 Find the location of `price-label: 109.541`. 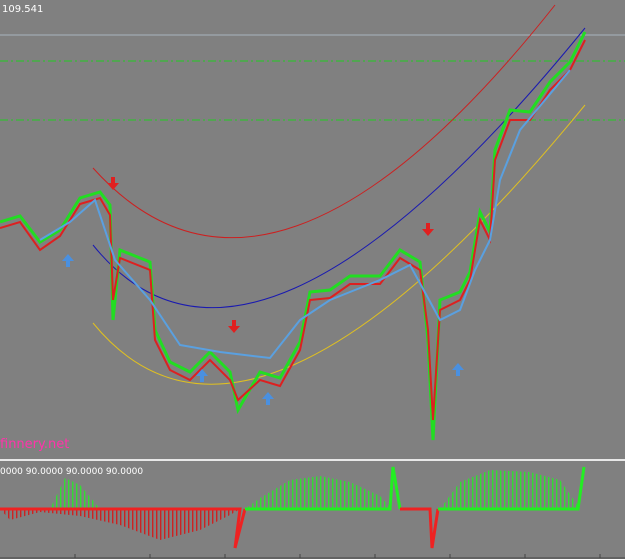

price-label: 109.541 is located at coordinates (22, 9).